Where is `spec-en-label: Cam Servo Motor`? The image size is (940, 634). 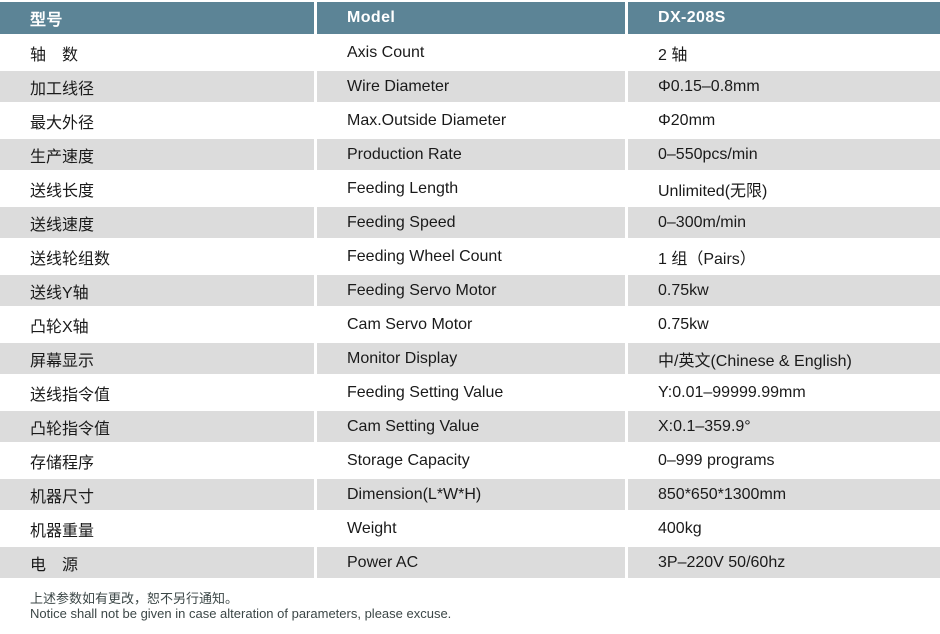
spec-en-label: Cam Servo Motor is located at coordinates (410, 324).